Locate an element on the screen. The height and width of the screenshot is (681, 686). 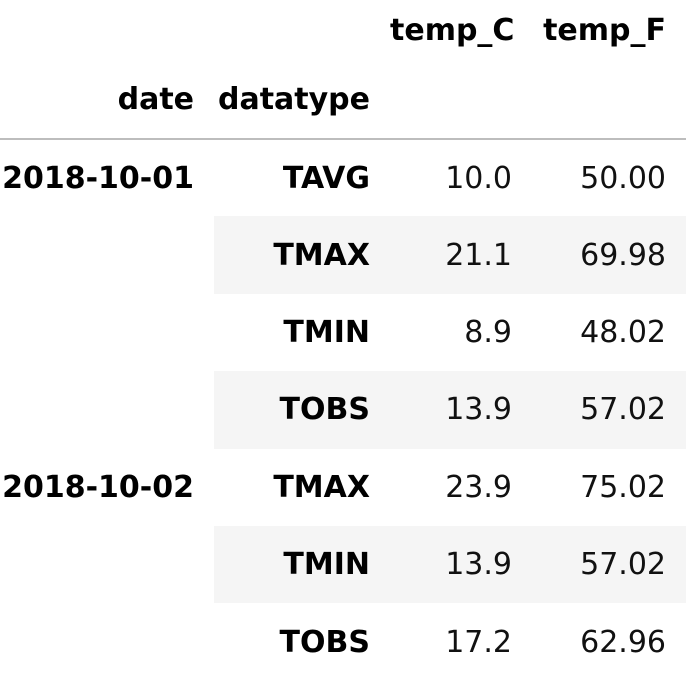
cell-temp-c: 17.2 is located at coordinates (478, 642).